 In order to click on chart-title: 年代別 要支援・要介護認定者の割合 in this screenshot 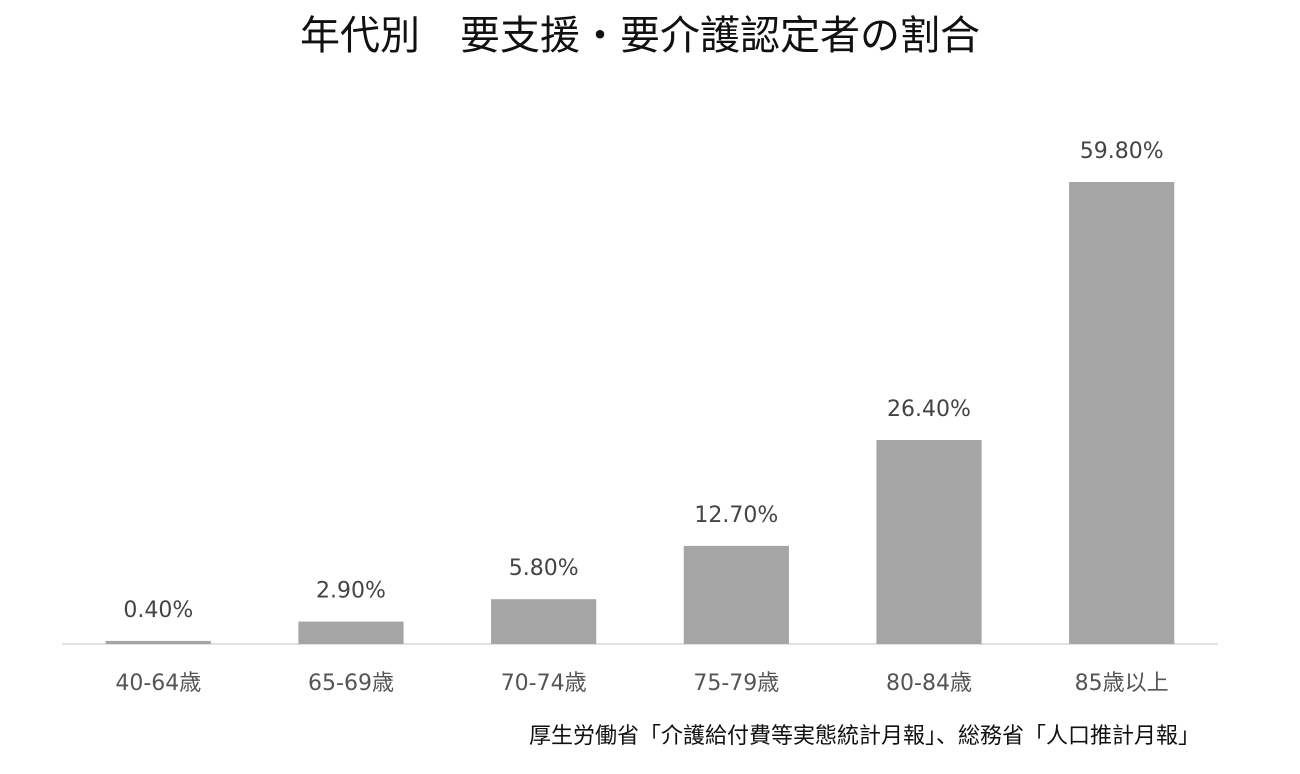, I will do `click(640, 36)`.